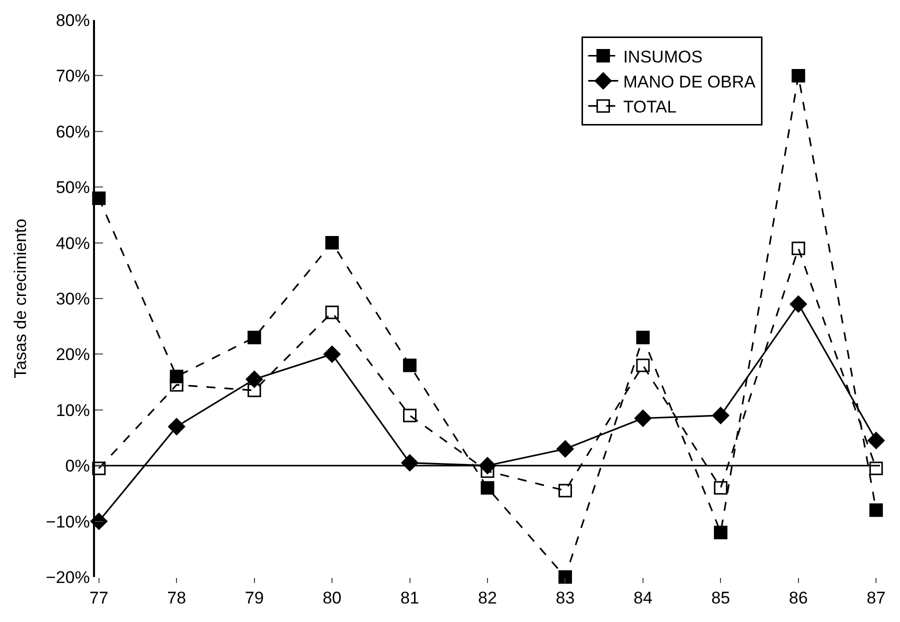 The height and width of the screenshot is (622, 900). I want to click on x-tick-label: 85, so click(720, 598).